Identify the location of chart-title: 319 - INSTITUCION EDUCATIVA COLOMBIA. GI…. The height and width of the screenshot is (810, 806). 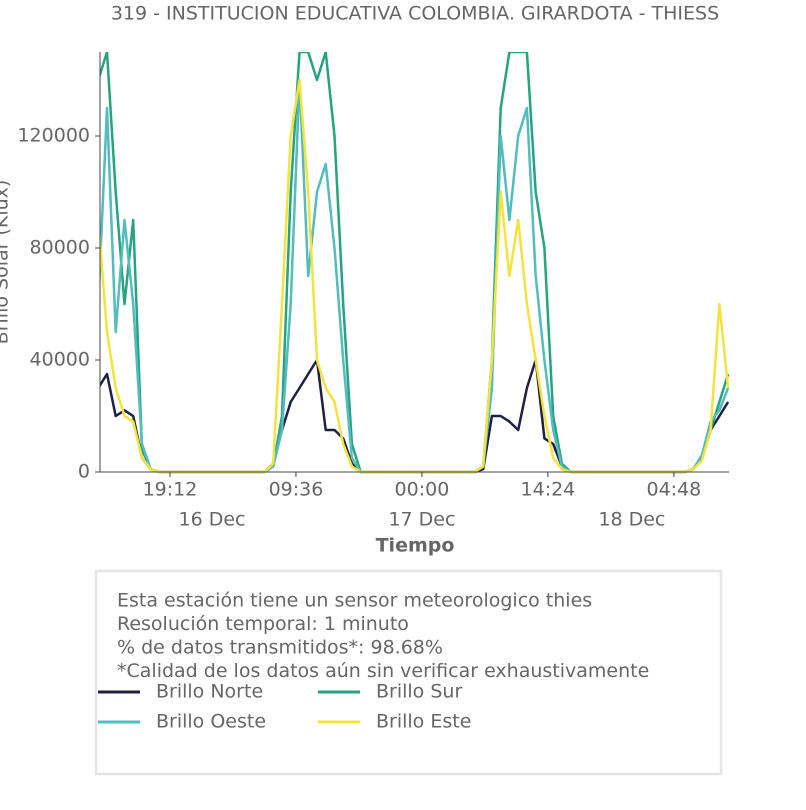
(415, 14).